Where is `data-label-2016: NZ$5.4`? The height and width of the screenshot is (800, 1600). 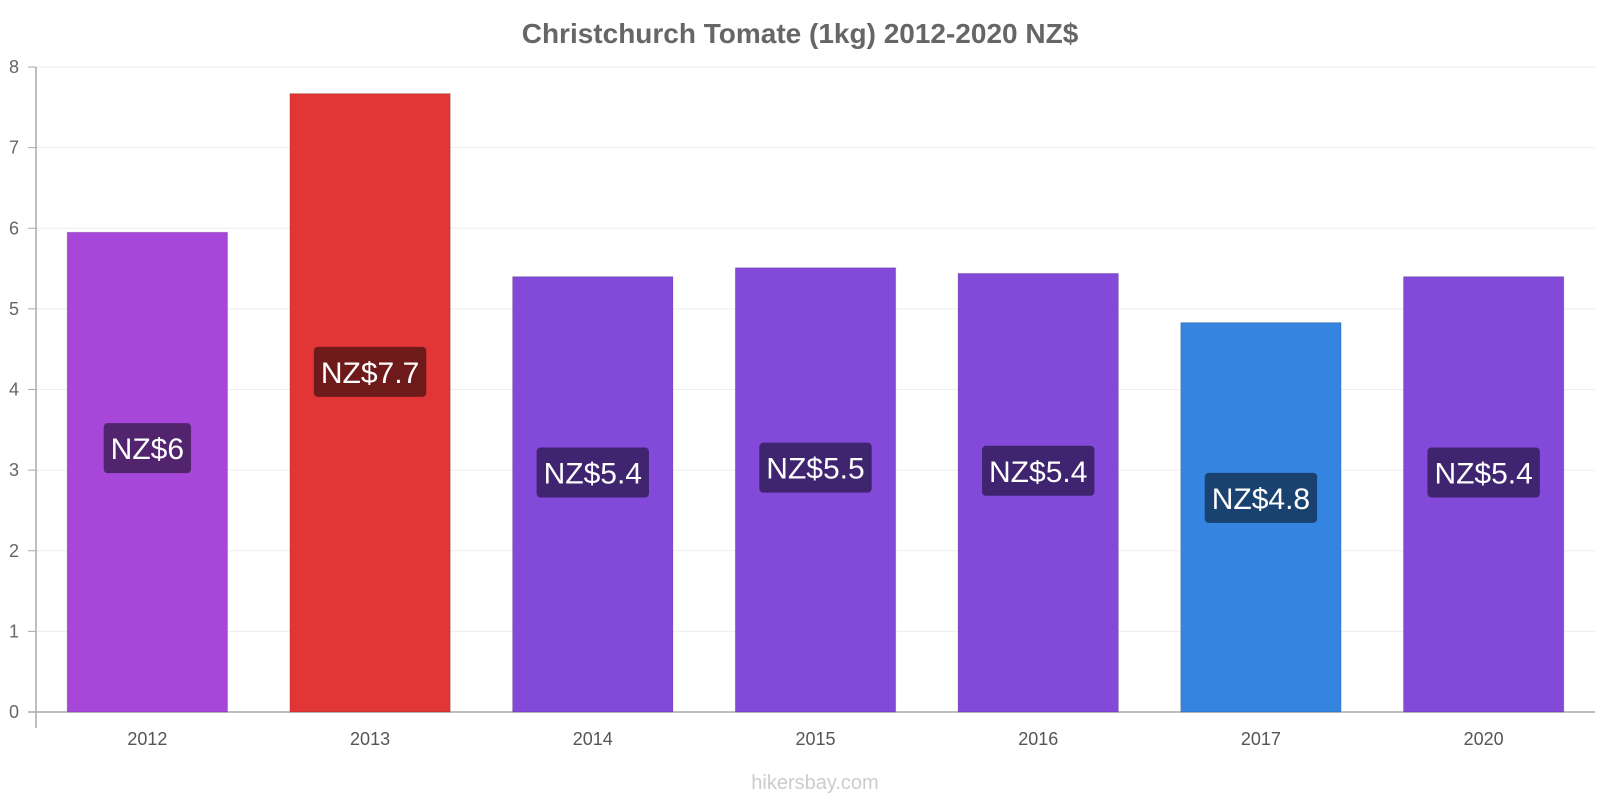
data-label-2016: NZ$5.4 is located at coordinates (1038, 470).